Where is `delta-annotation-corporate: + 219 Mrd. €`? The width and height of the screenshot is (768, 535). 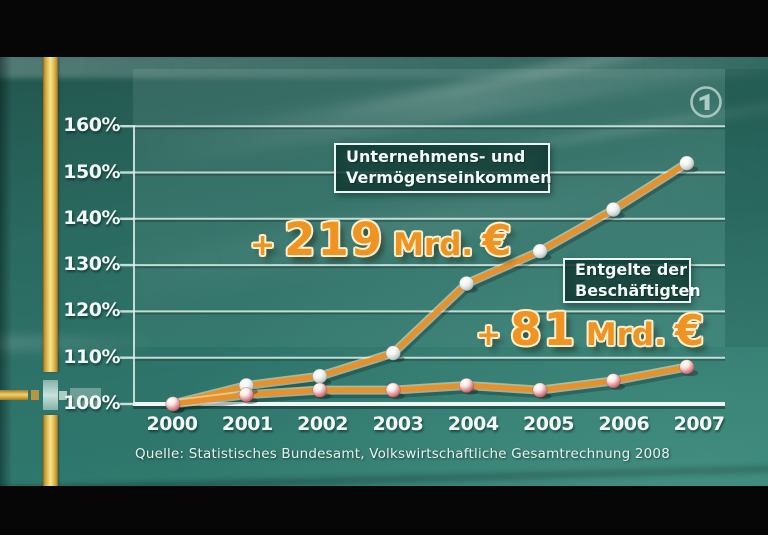 delta-annotation-corporate: + 219 Mrd. € is located at coordinates (380, 239).